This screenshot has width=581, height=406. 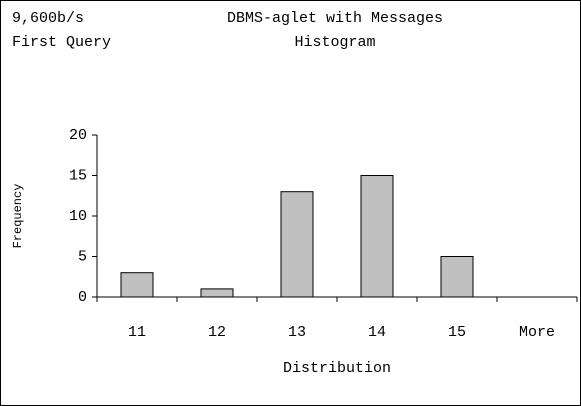 I want to click on y-tick-label: 15, so click(x=78, y=175).